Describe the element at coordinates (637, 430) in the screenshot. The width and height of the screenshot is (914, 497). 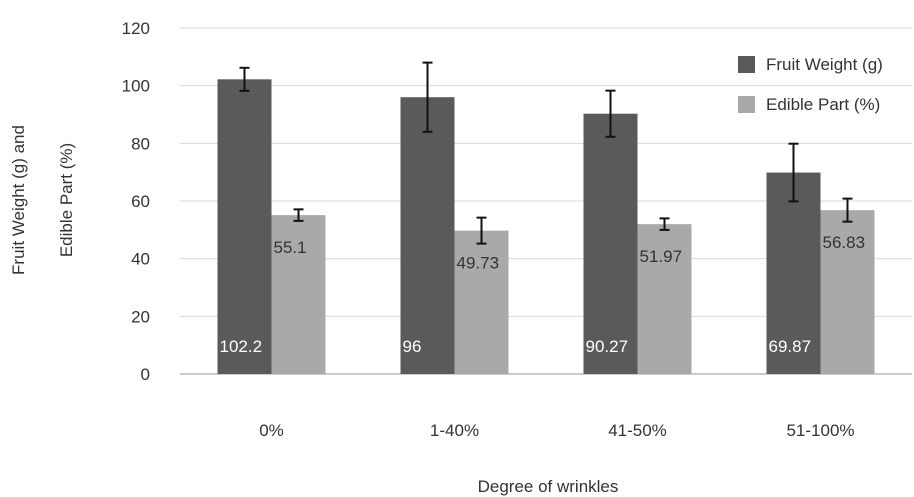
I see `x-tick-label: 41-50%` at that location.